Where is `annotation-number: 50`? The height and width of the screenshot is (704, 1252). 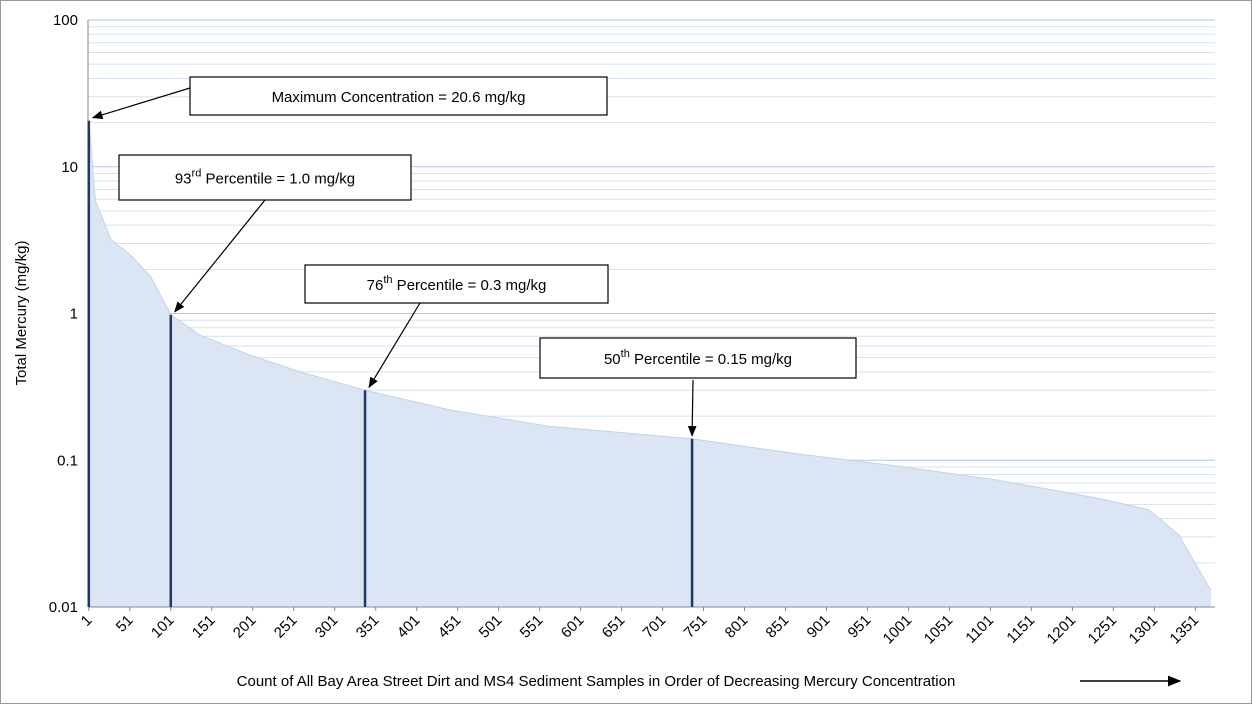 annotation-number: 50 is located at coordinates (612, 359).